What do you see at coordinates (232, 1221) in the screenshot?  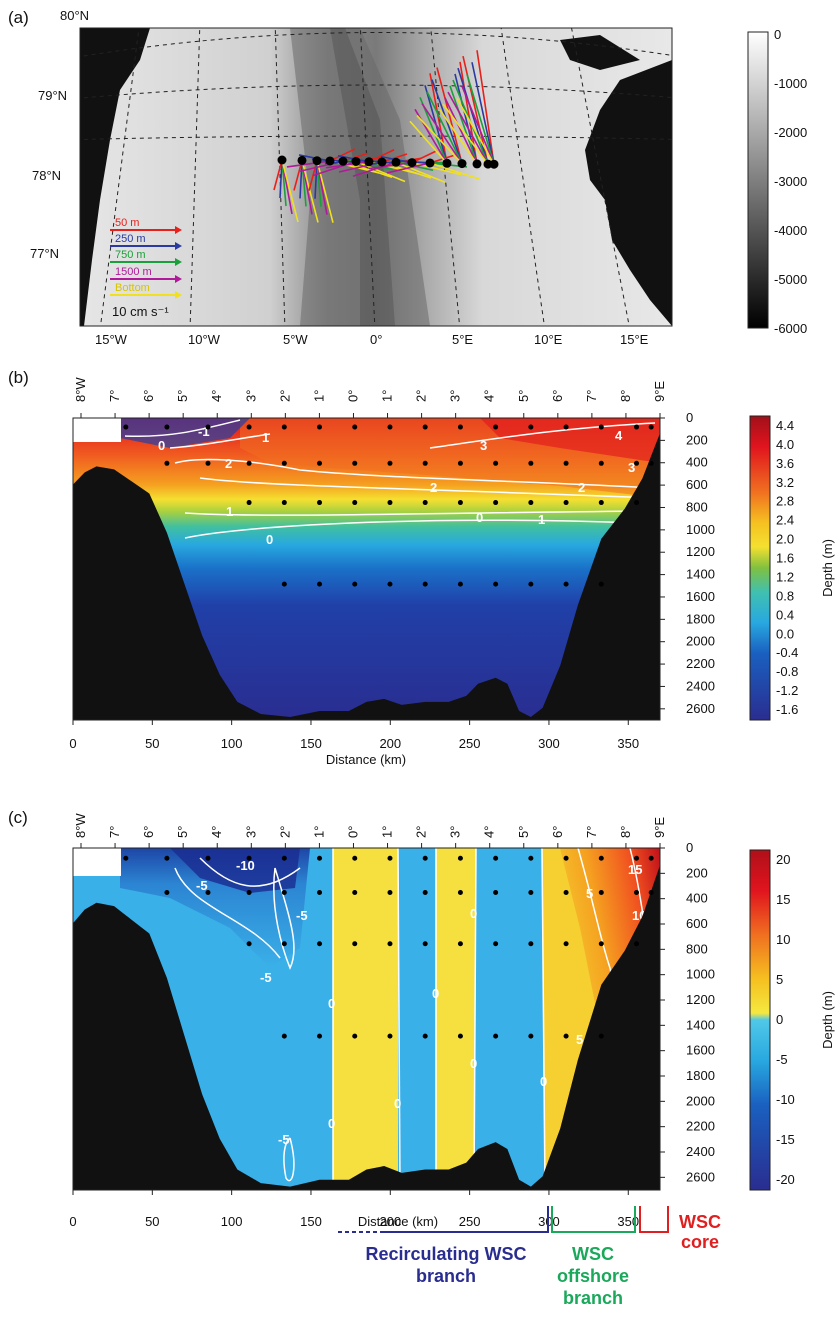 I see `x-tick-label: 100` at bounding box center [232, 1221].